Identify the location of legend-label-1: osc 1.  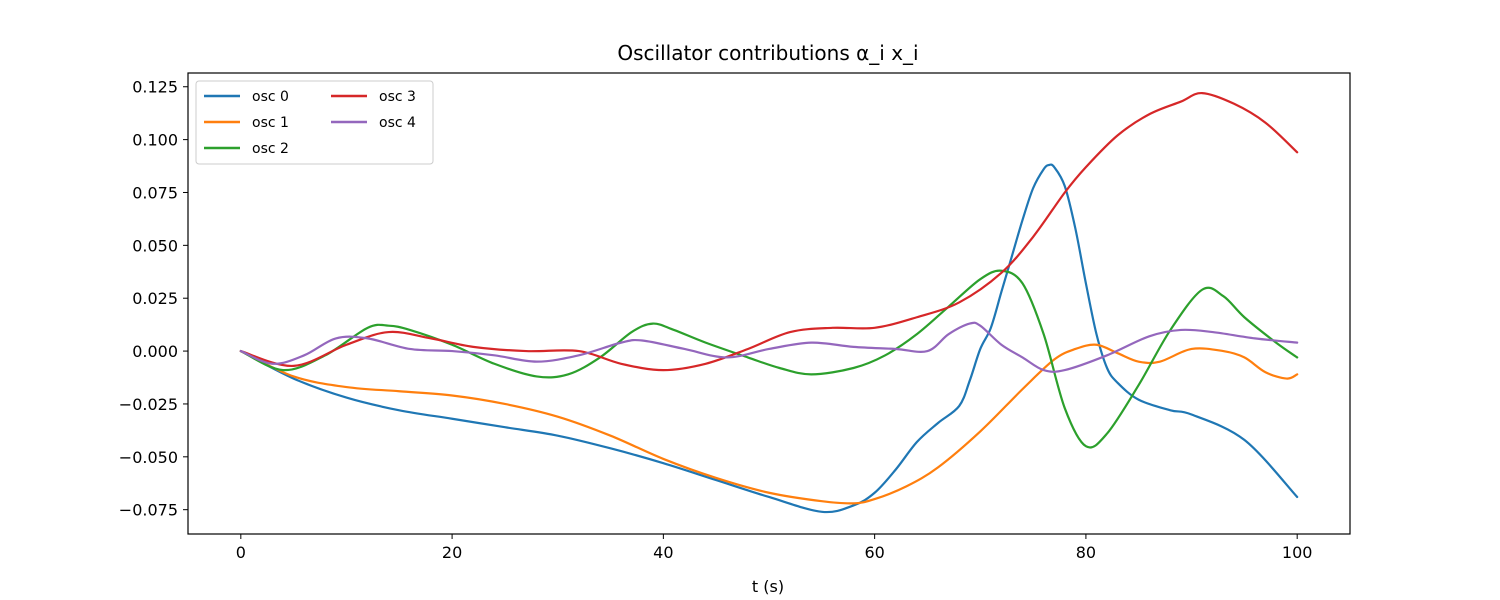
(270, 123).